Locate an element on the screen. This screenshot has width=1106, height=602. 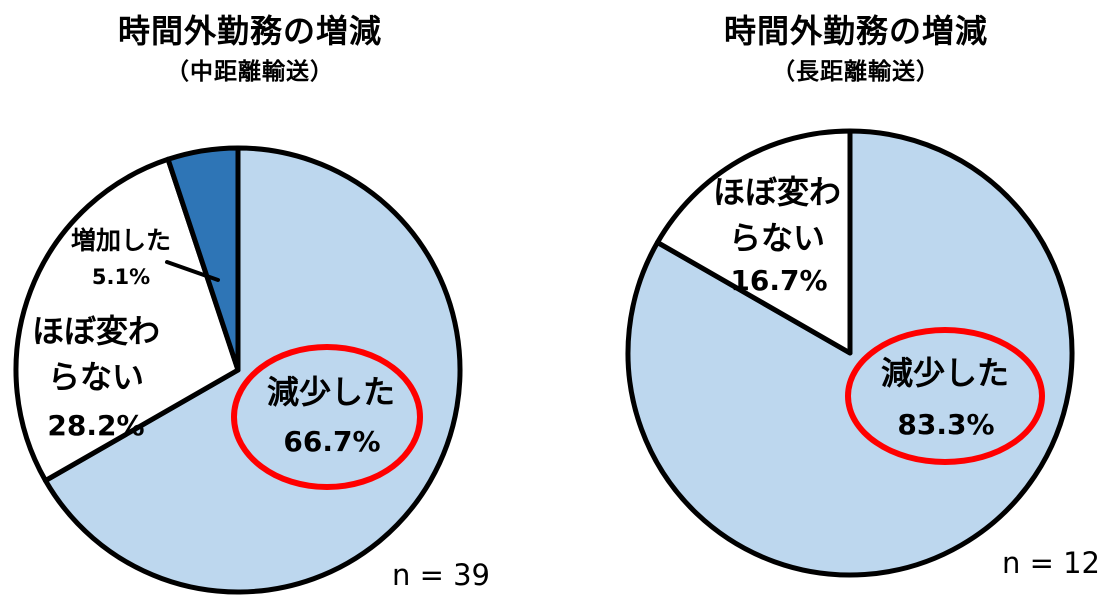
slice-value-increase: 5.1% is located at coordinates (121, 277).